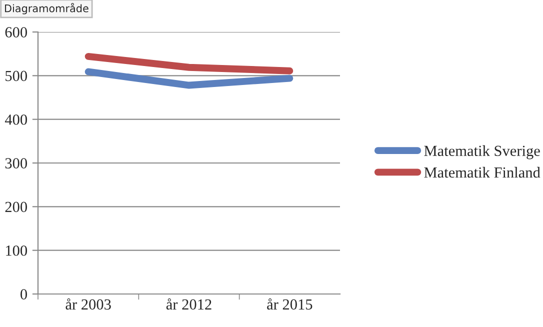 This screenshot has height=327, width=543. I want to click on y-tick-label: 300, so click(16, 163).